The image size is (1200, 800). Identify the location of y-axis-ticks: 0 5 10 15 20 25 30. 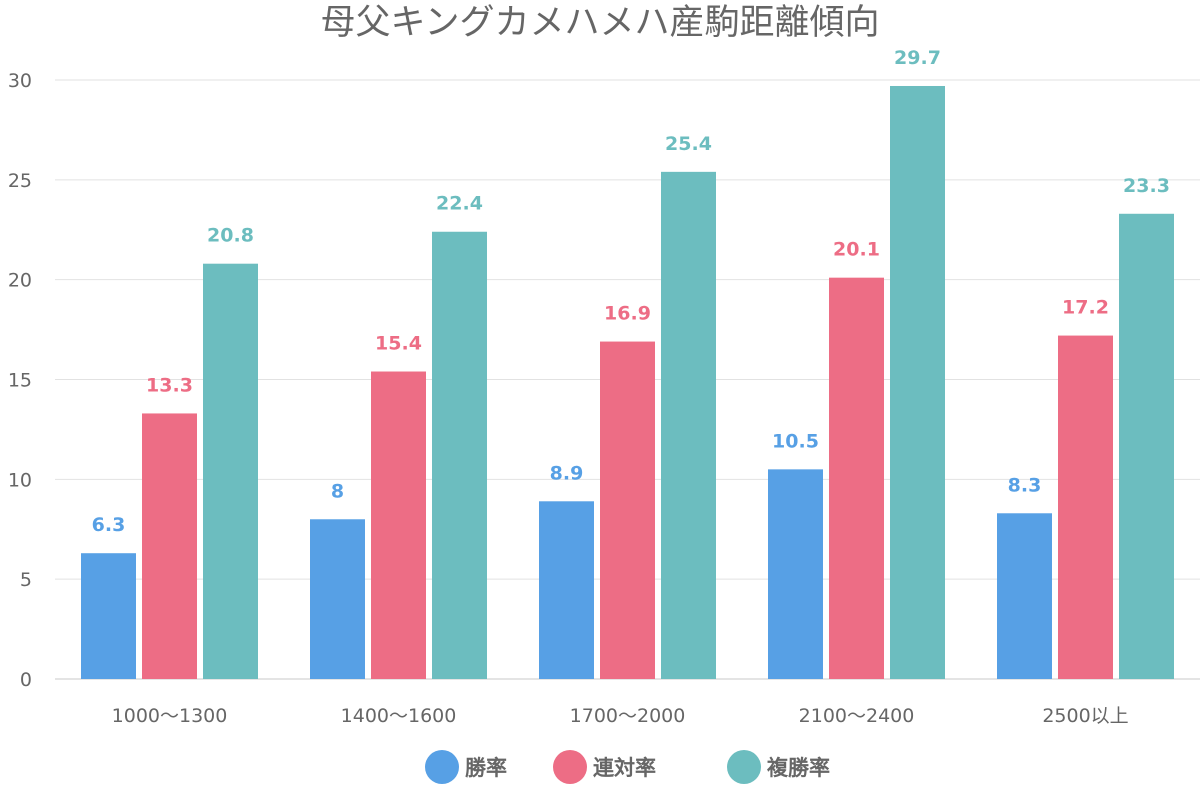
(20, 380).